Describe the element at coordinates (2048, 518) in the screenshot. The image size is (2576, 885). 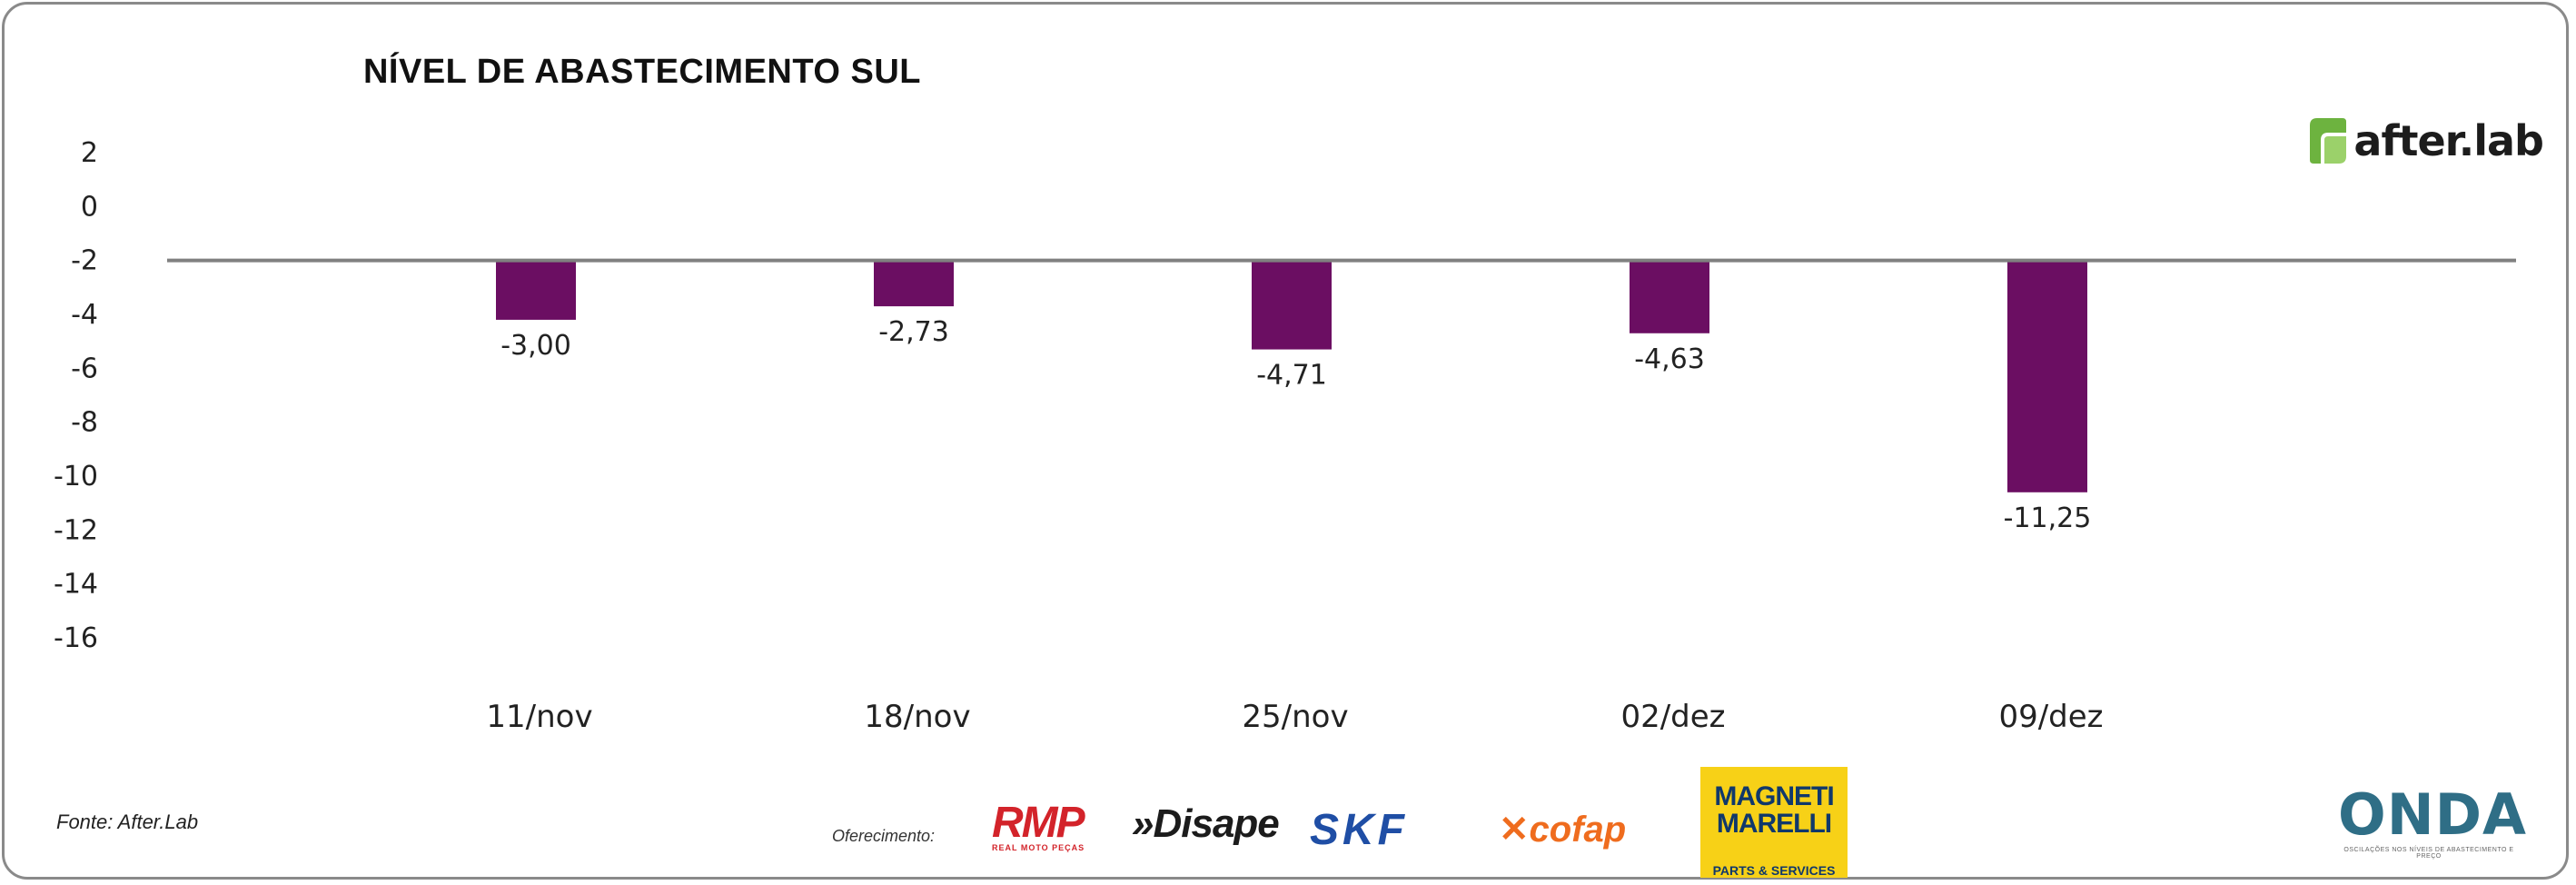
I see `data-label: -11,25` at that location.